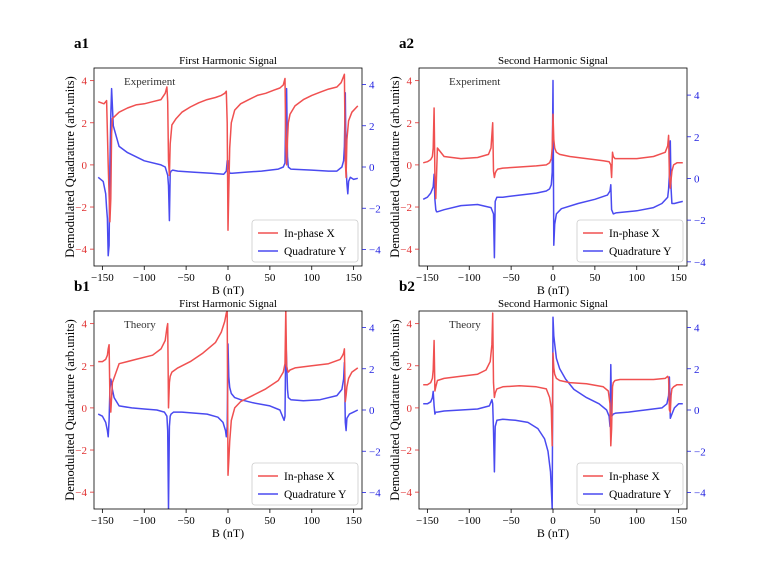 The width and height of the screenshot is (763, 572). Describe the element at coordinates (140, 325) in the screenshot. I see `annotation: Theory` at that location.